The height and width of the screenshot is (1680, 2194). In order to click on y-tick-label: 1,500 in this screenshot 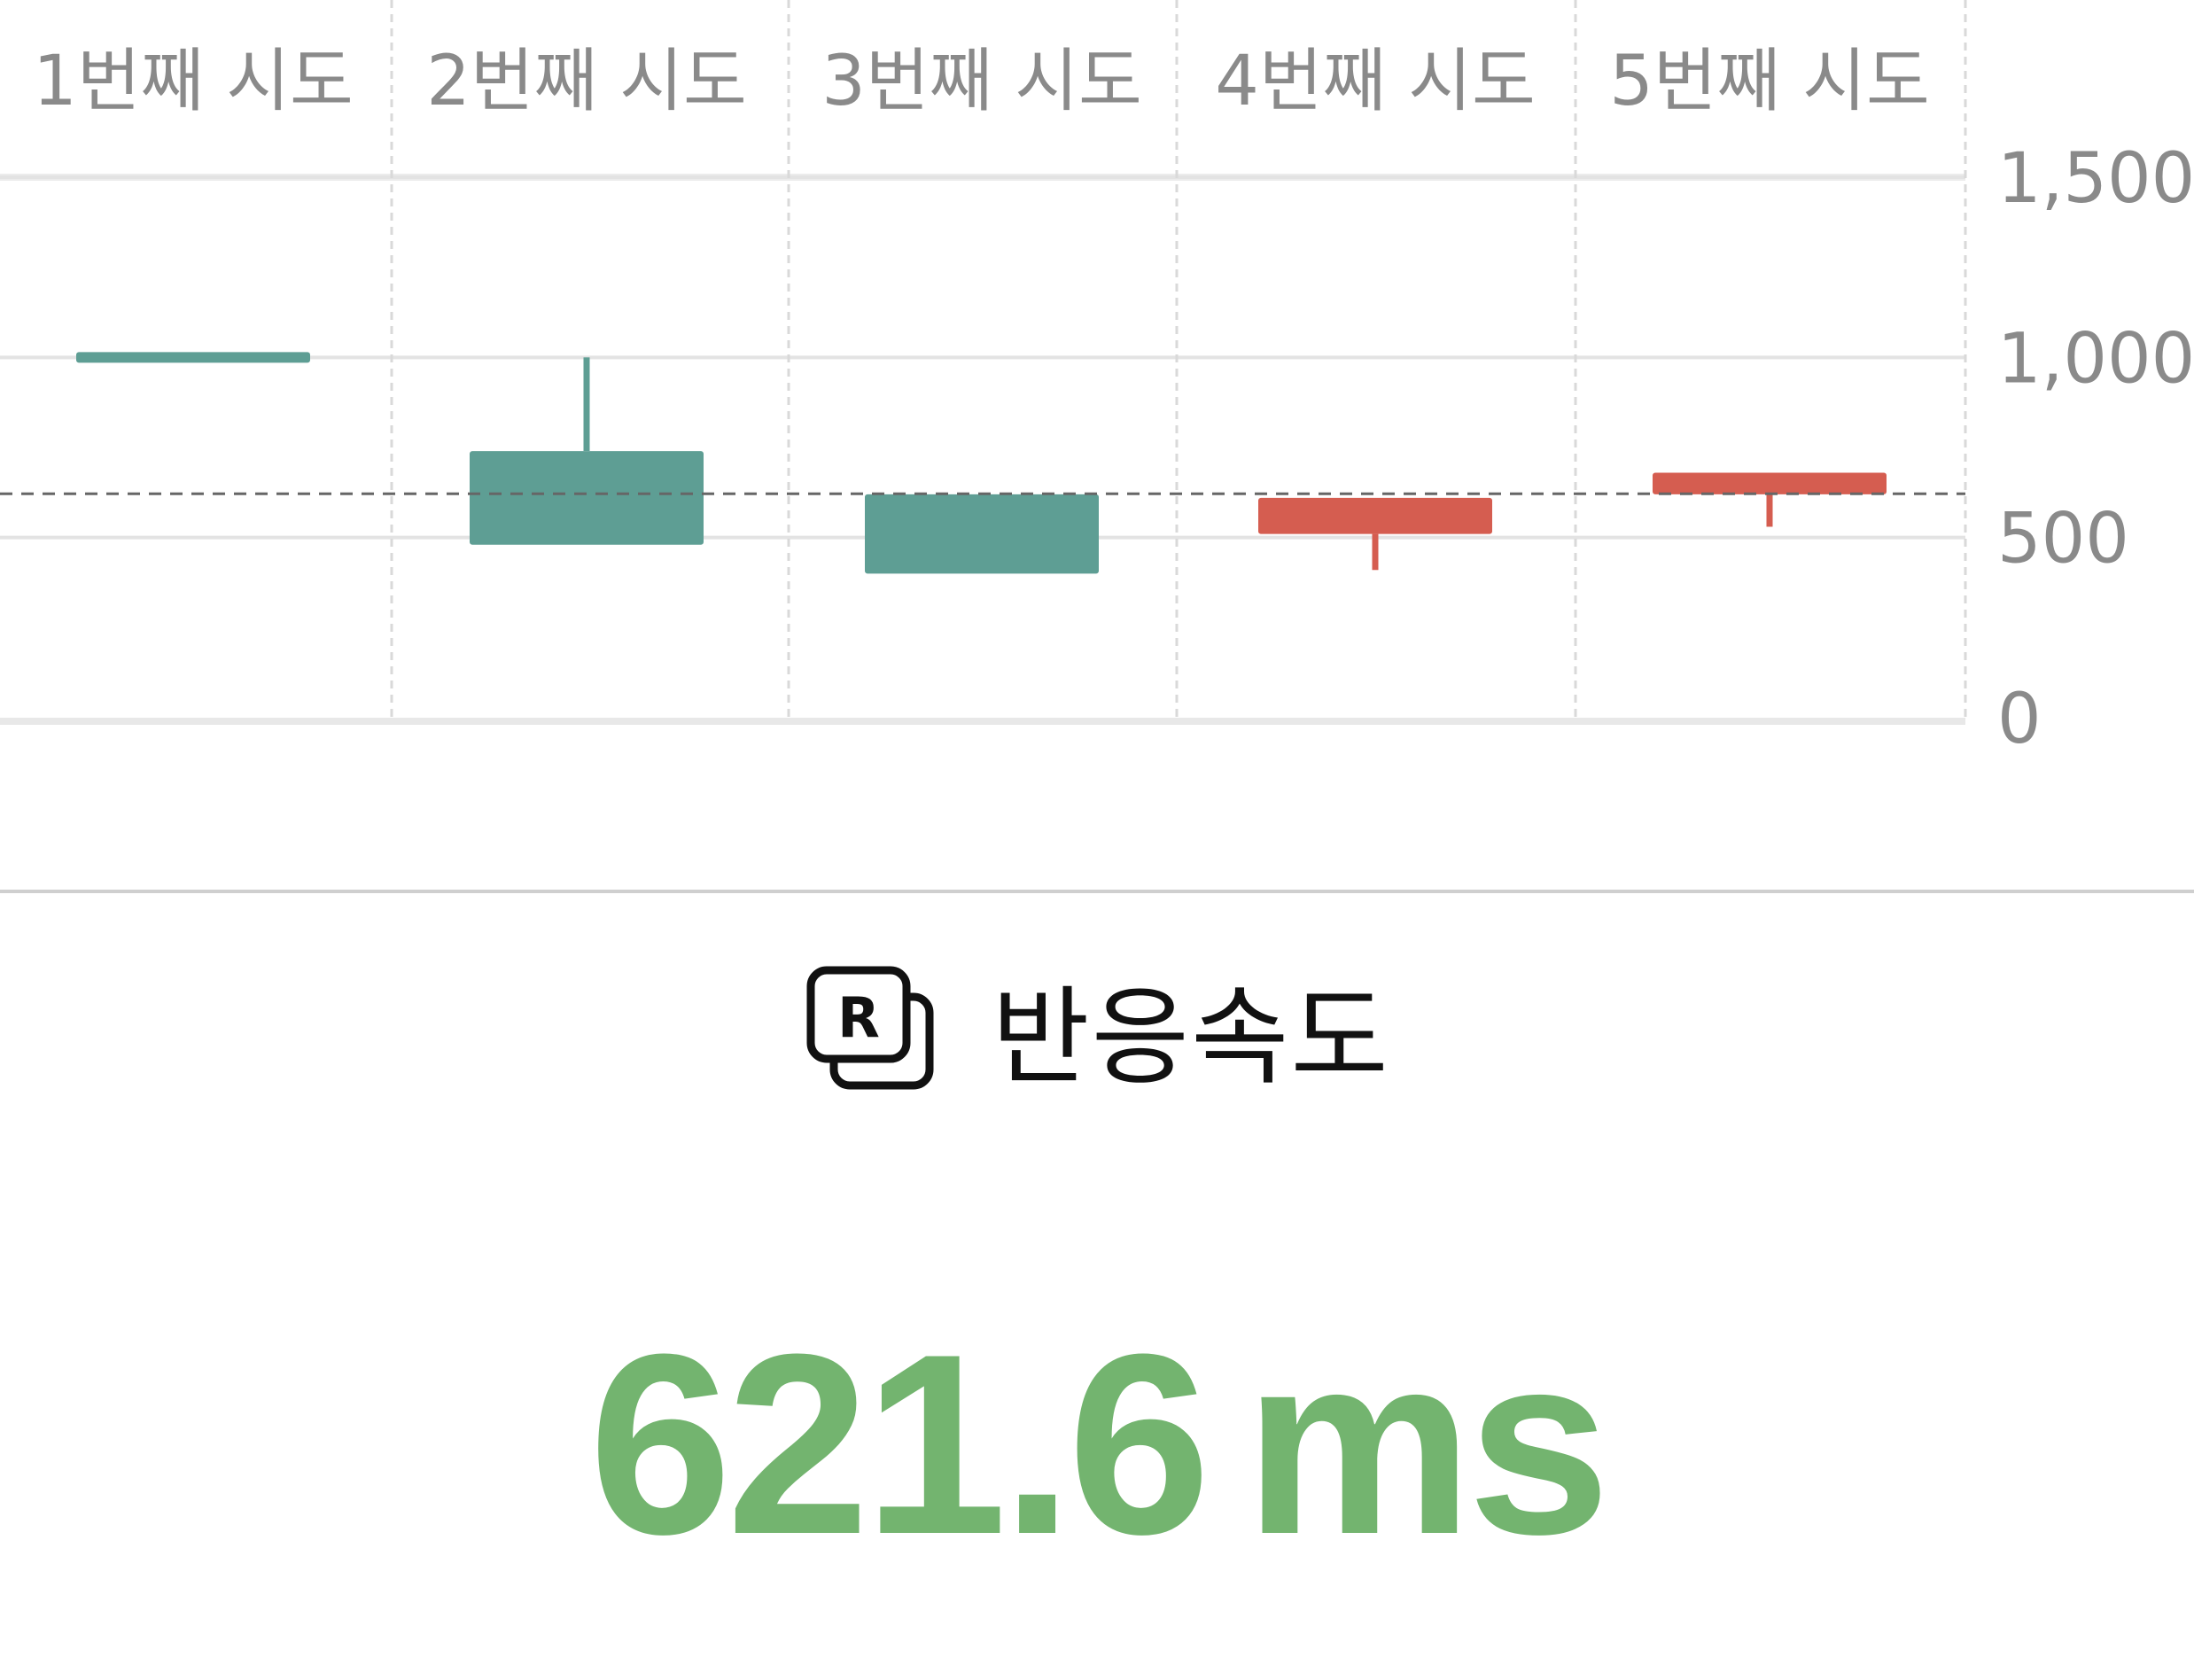, I will do `click(2096, 179)`.